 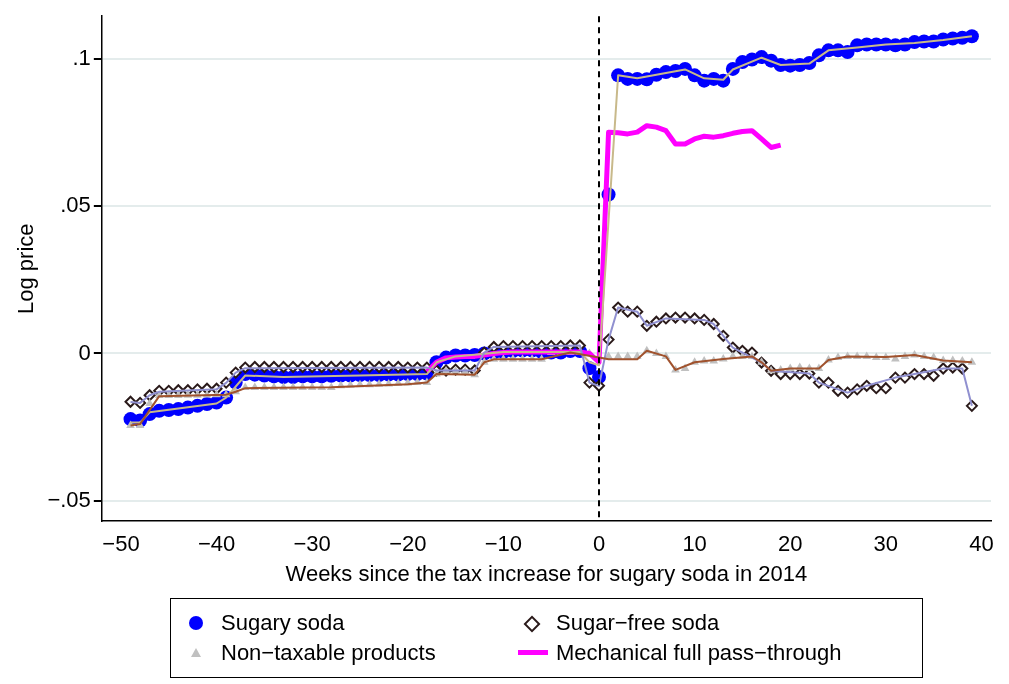 I want to click on y-tick-label: 0, so click(x=84, y=352).